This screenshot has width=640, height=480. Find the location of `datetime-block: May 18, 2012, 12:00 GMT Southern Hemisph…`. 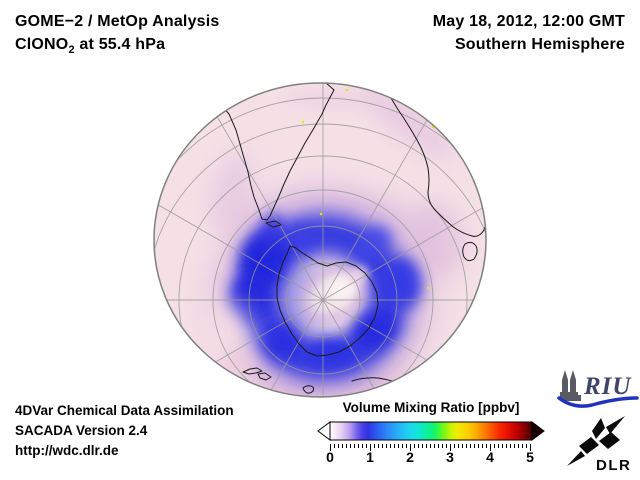

datetime-block: May 18, 2012, 12:00 GMT Southern Hemisph… is located at coordinates (529, 33).